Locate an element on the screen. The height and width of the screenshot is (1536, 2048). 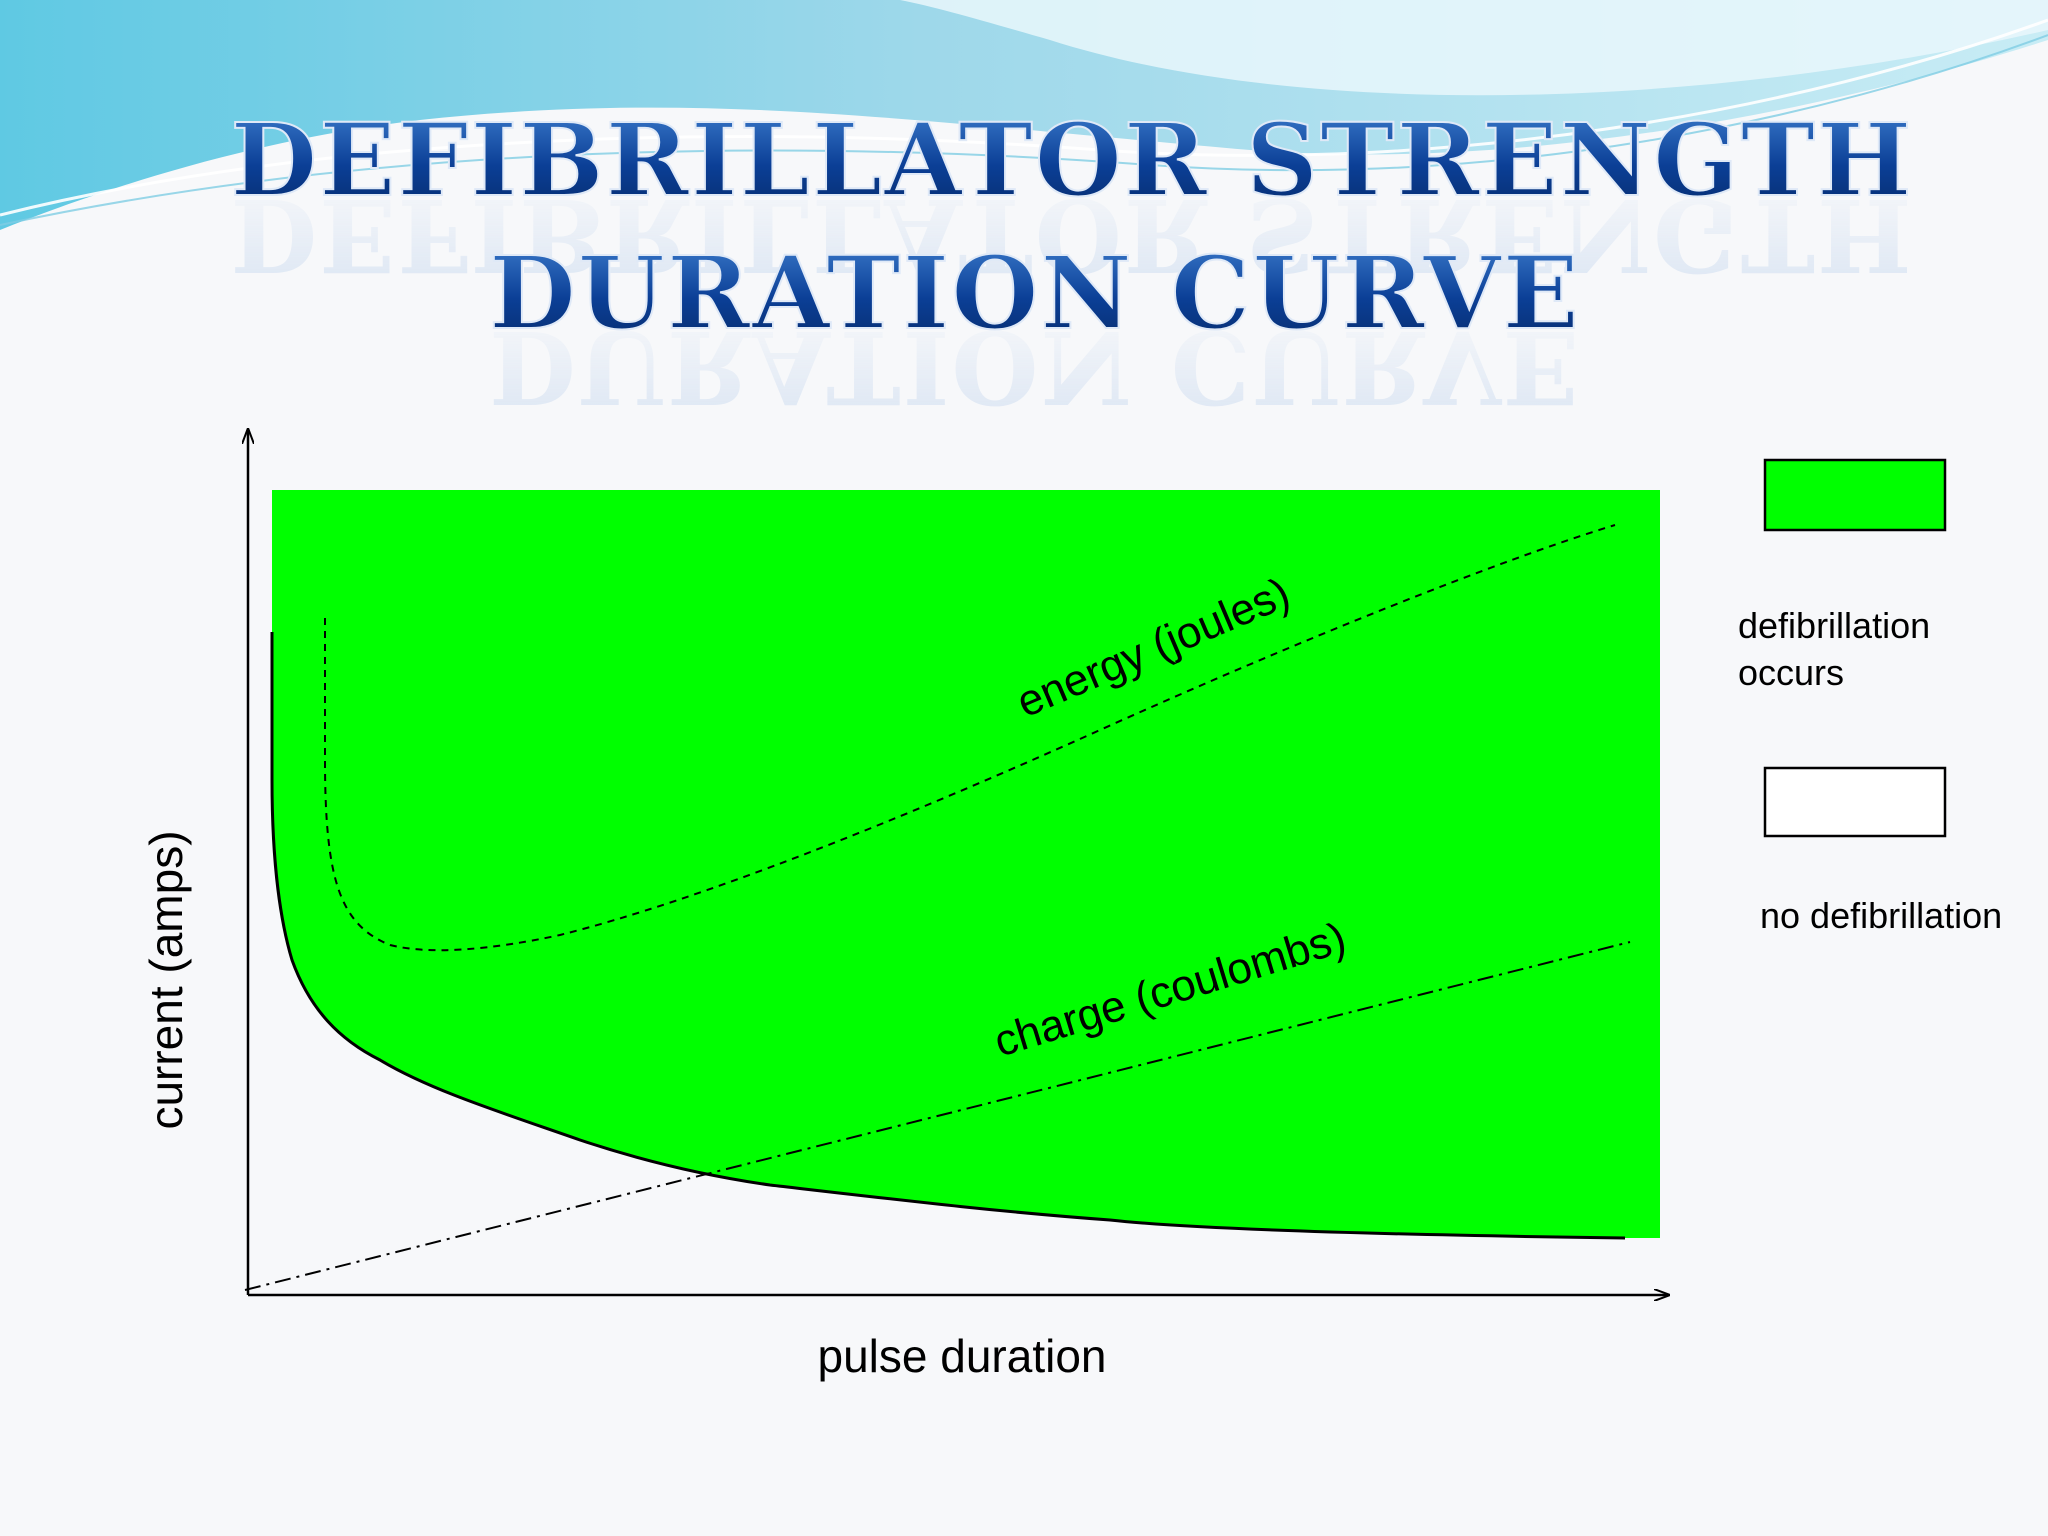
x-axis-label: pulse duration is located at coordinates (962, 1356).